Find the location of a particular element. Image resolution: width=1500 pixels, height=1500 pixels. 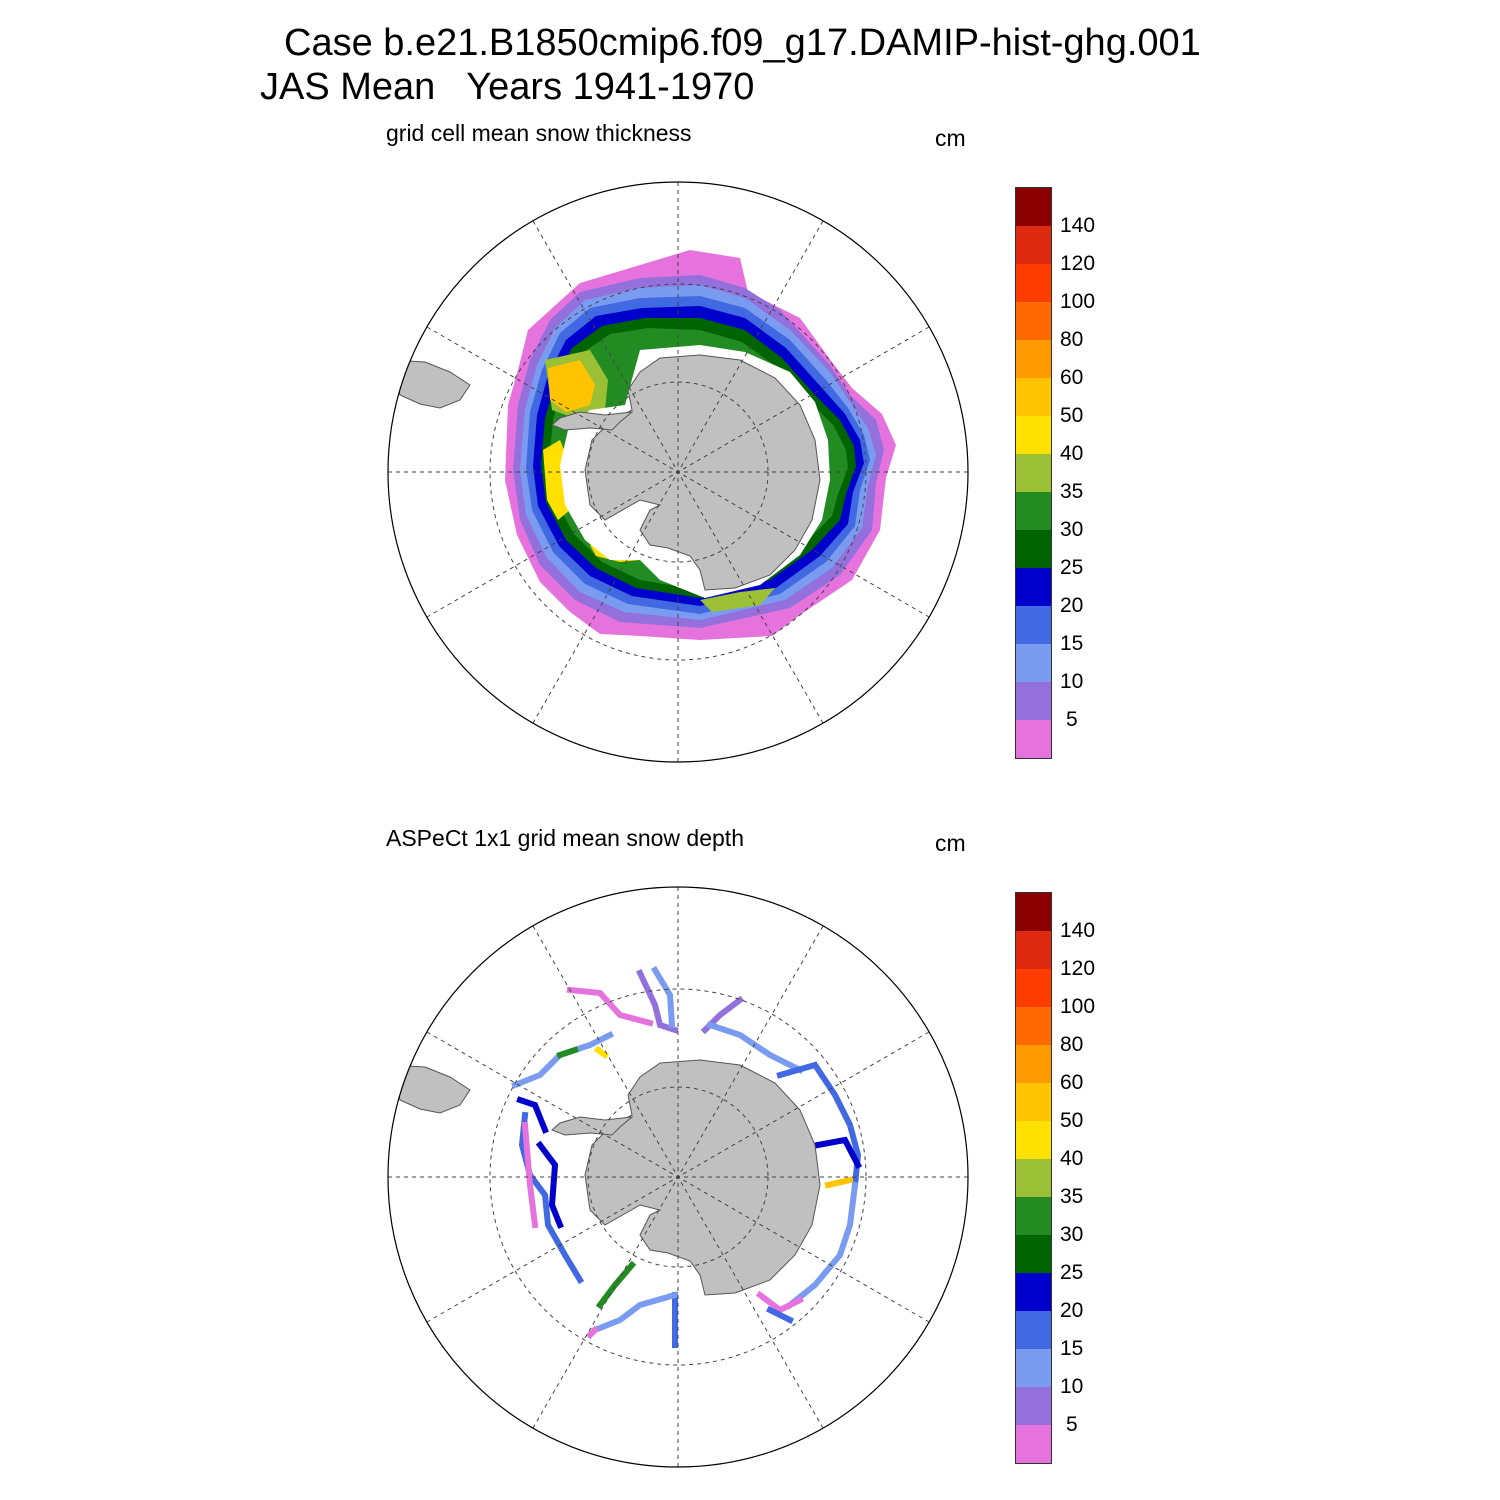

panel1-colorbar is located at coordinates (1033, 473).